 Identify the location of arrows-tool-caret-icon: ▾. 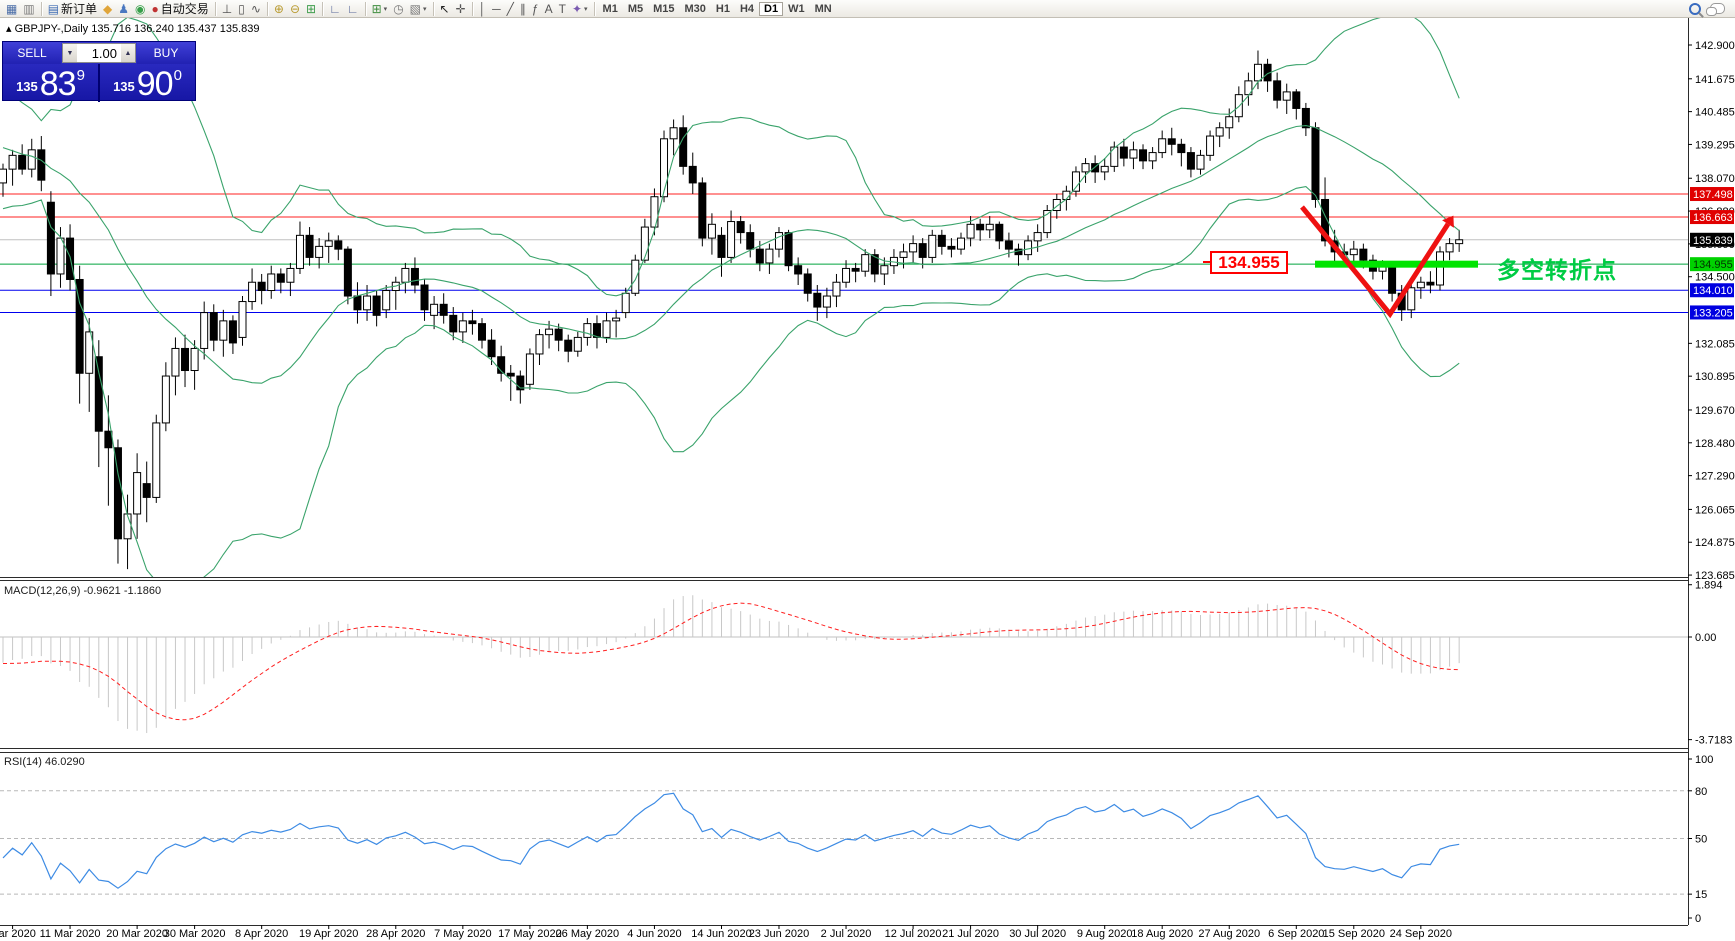
(586, 9).